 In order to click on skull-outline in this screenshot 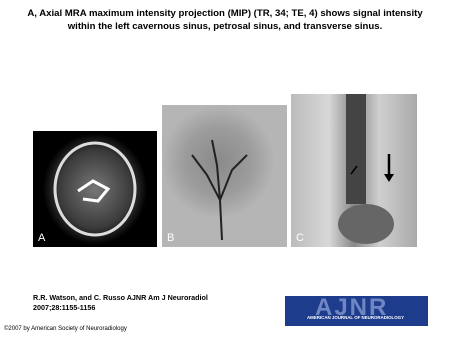, I will do `click(95, 189)`.